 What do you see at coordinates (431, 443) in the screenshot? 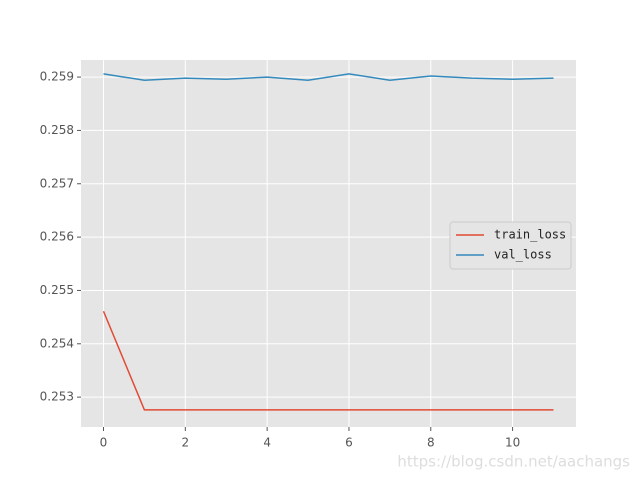
I see `x-tick-label: 8` at bounding box center [431, 443].